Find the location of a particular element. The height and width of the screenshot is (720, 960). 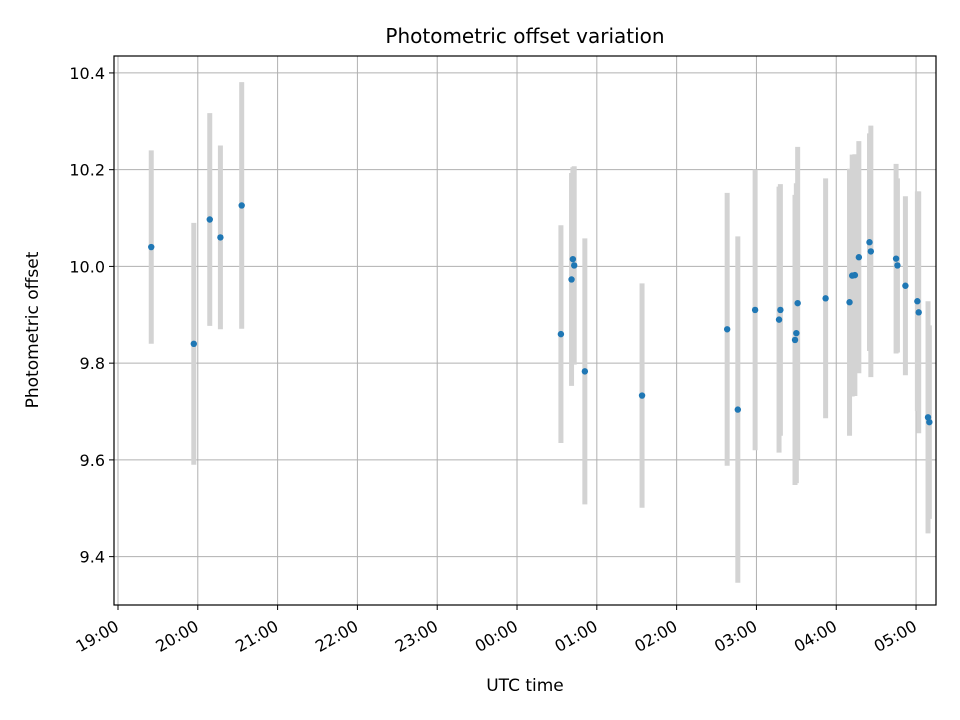

y-axis-title: Photometric offset is located at coordinates (33, 329).